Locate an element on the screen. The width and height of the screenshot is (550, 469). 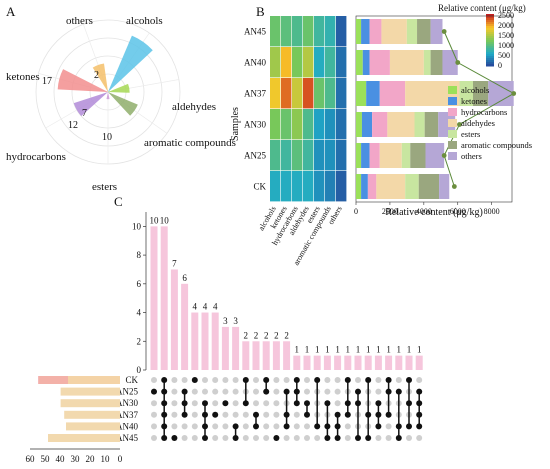
upset-size-tick-label: 10 is located at coordinates (106, 459).